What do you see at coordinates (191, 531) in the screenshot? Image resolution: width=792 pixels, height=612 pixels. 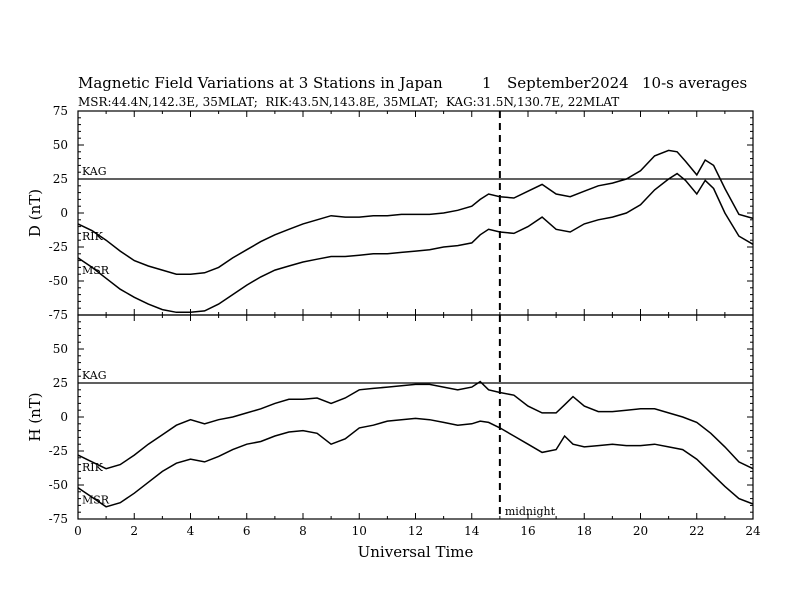 I see `x-tick-label: 4` at bounding box center [191, 531].